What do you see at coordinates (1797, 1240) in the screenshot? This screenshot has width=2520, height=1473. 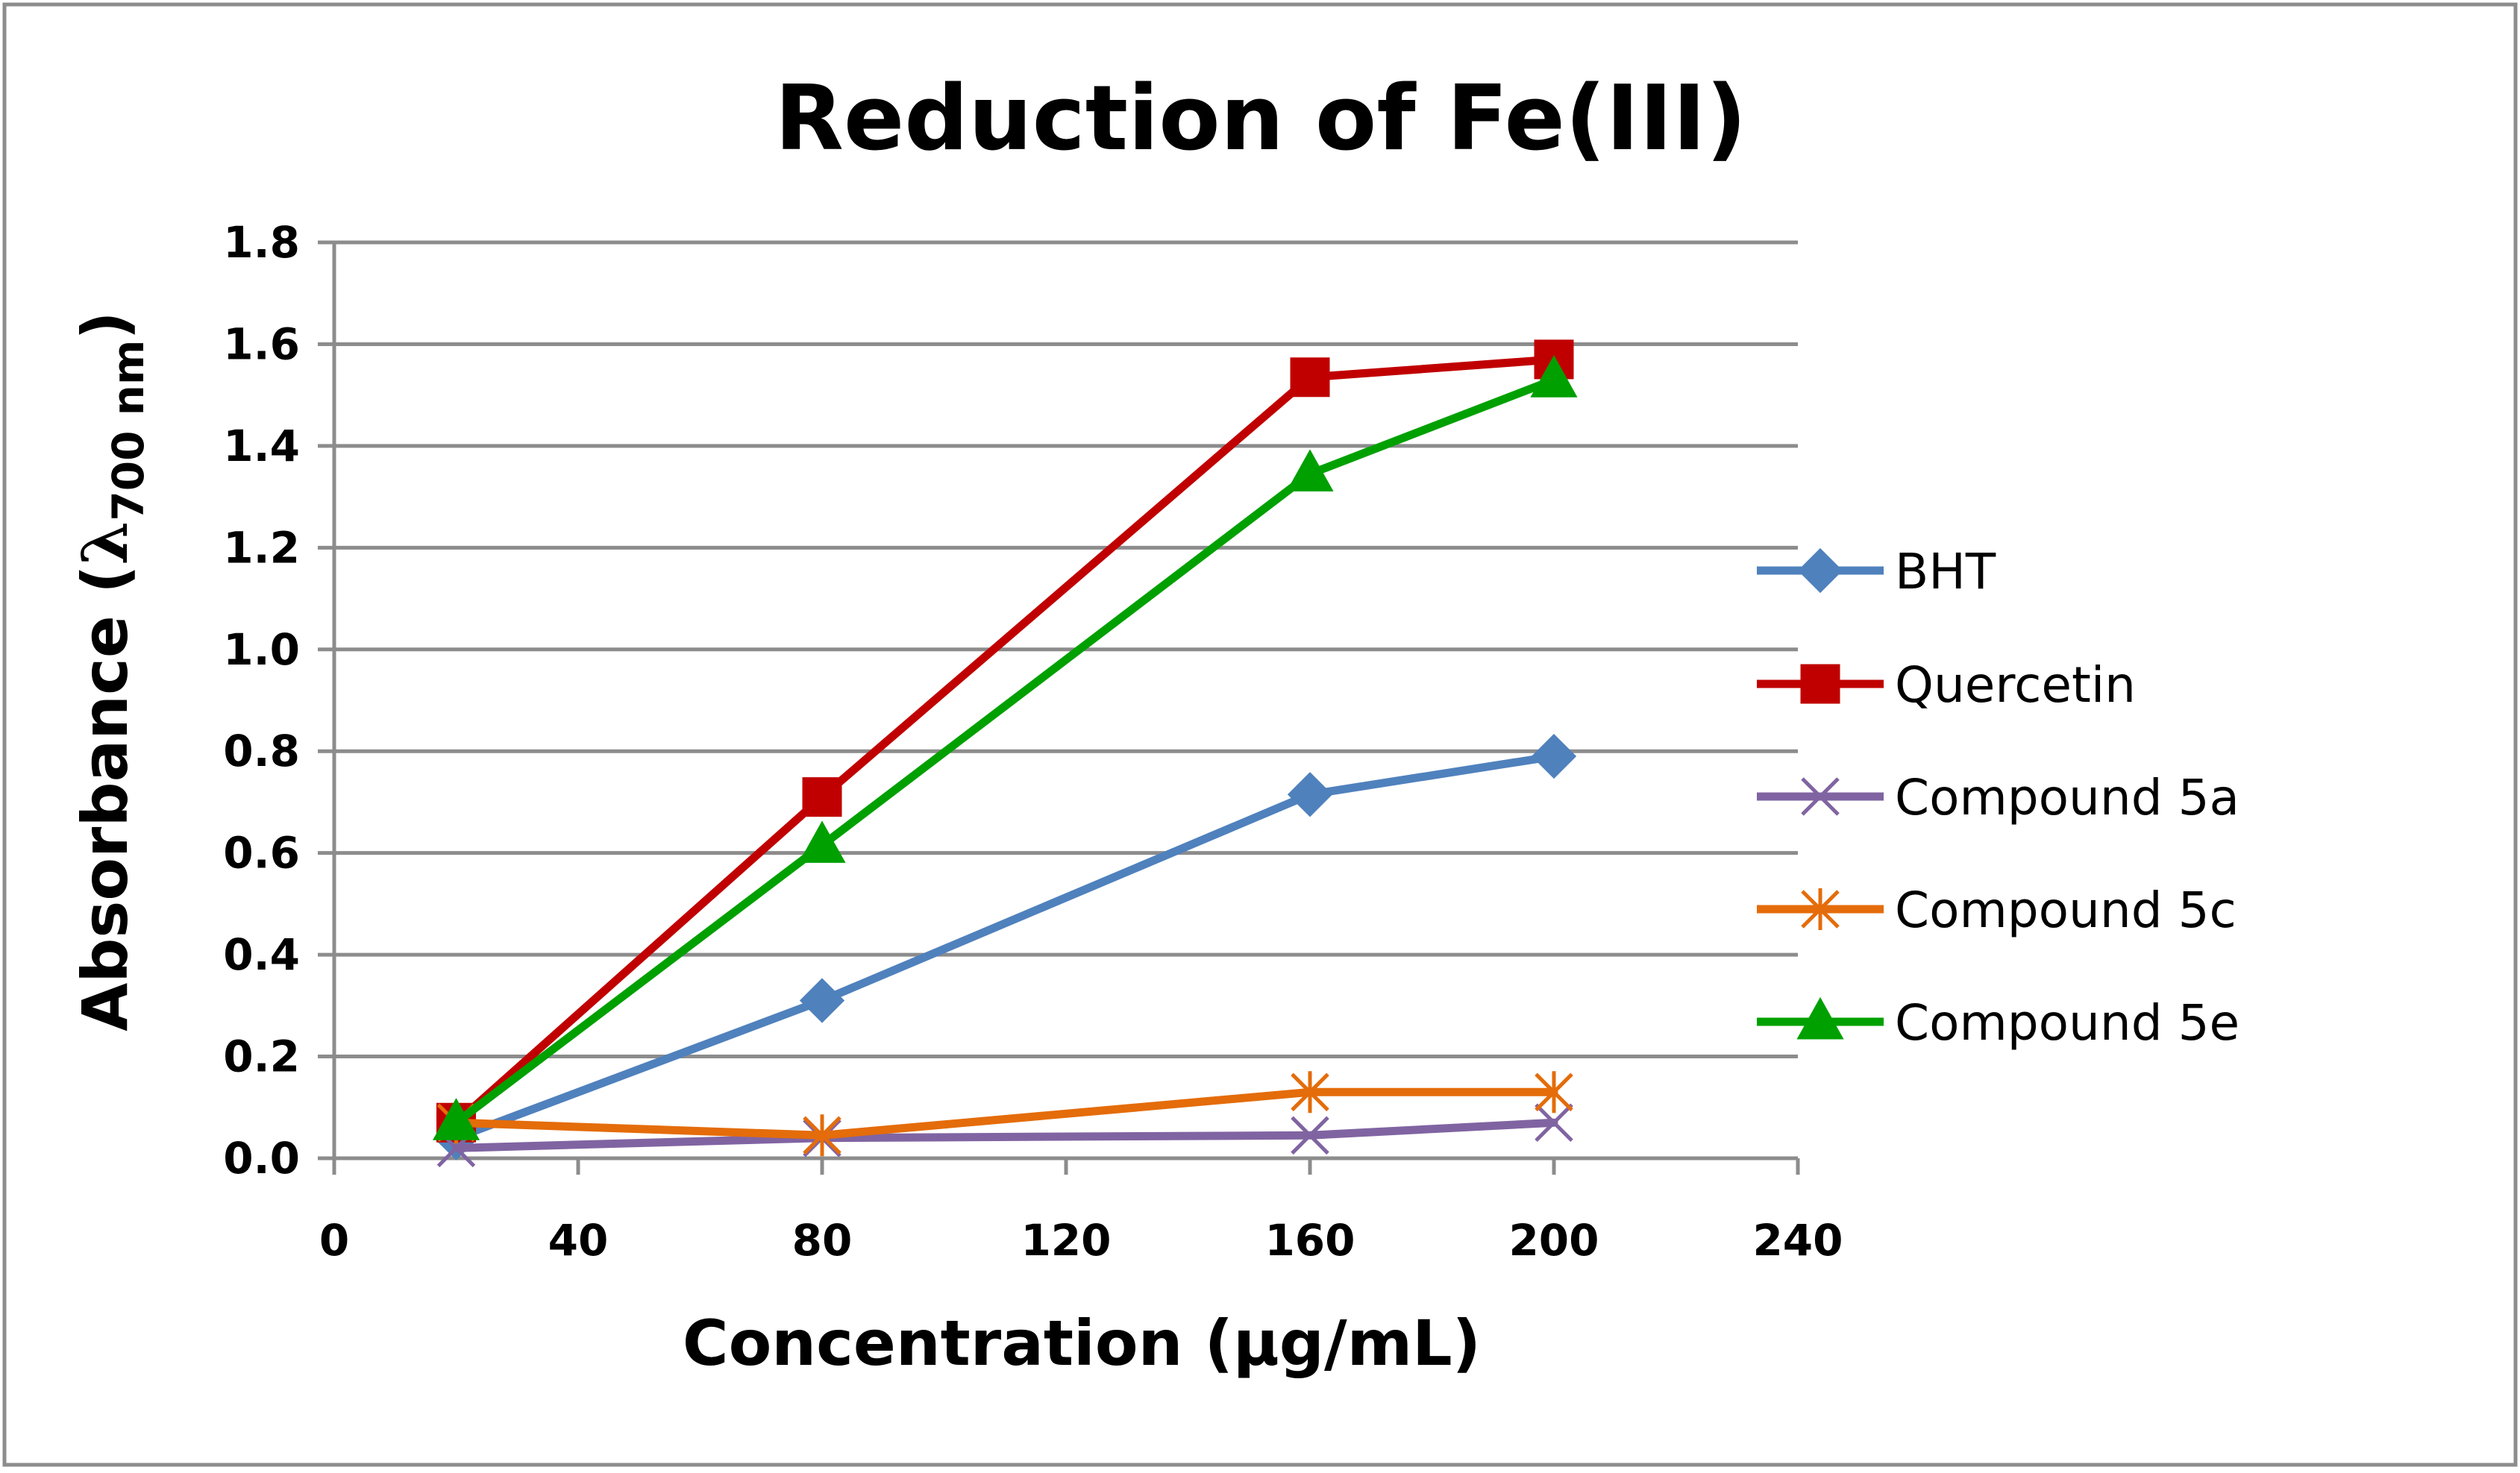 I see `x-tick-label: 240` at bounding box center [1797, 1240].